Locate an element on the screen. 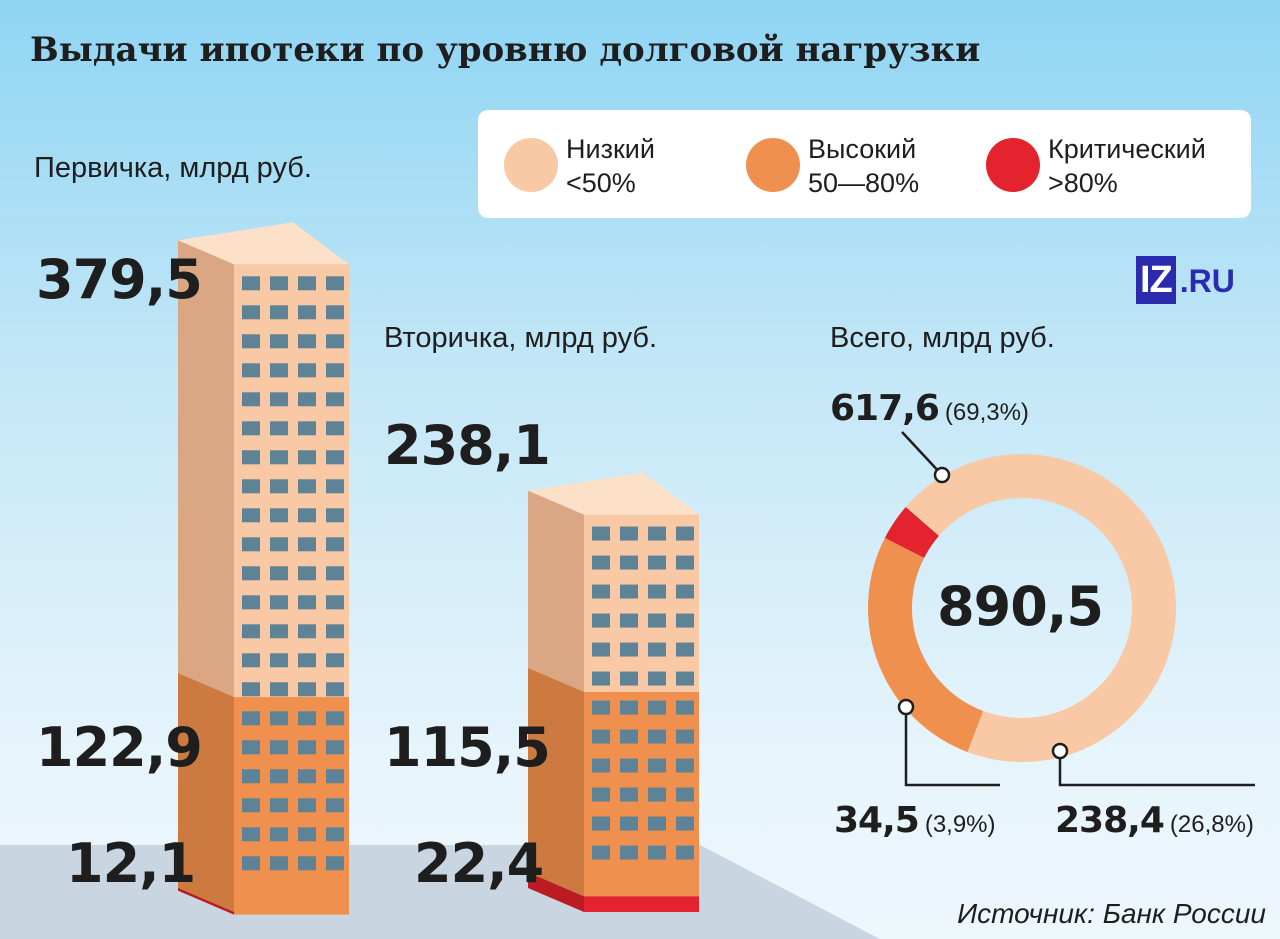  secondary-bar-low is located at coordinates (641, 603).